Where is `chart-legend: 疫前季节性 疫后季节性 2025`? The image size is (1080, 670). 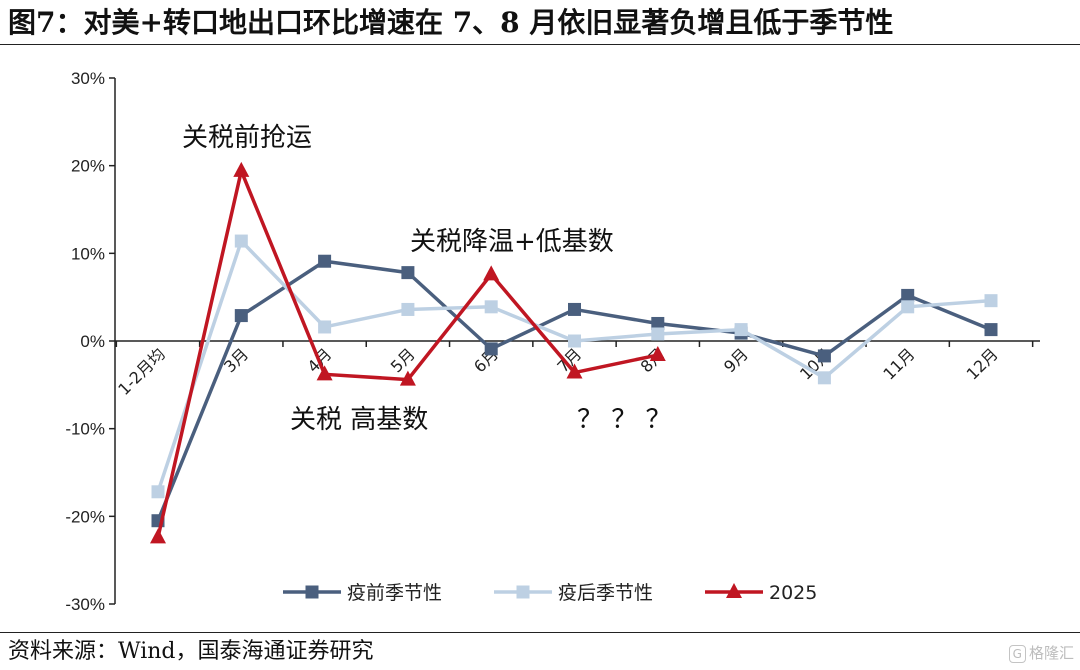
chart-legend: 疫前季节性 疫后季节性 2025 is located at coordinates (550, 593).